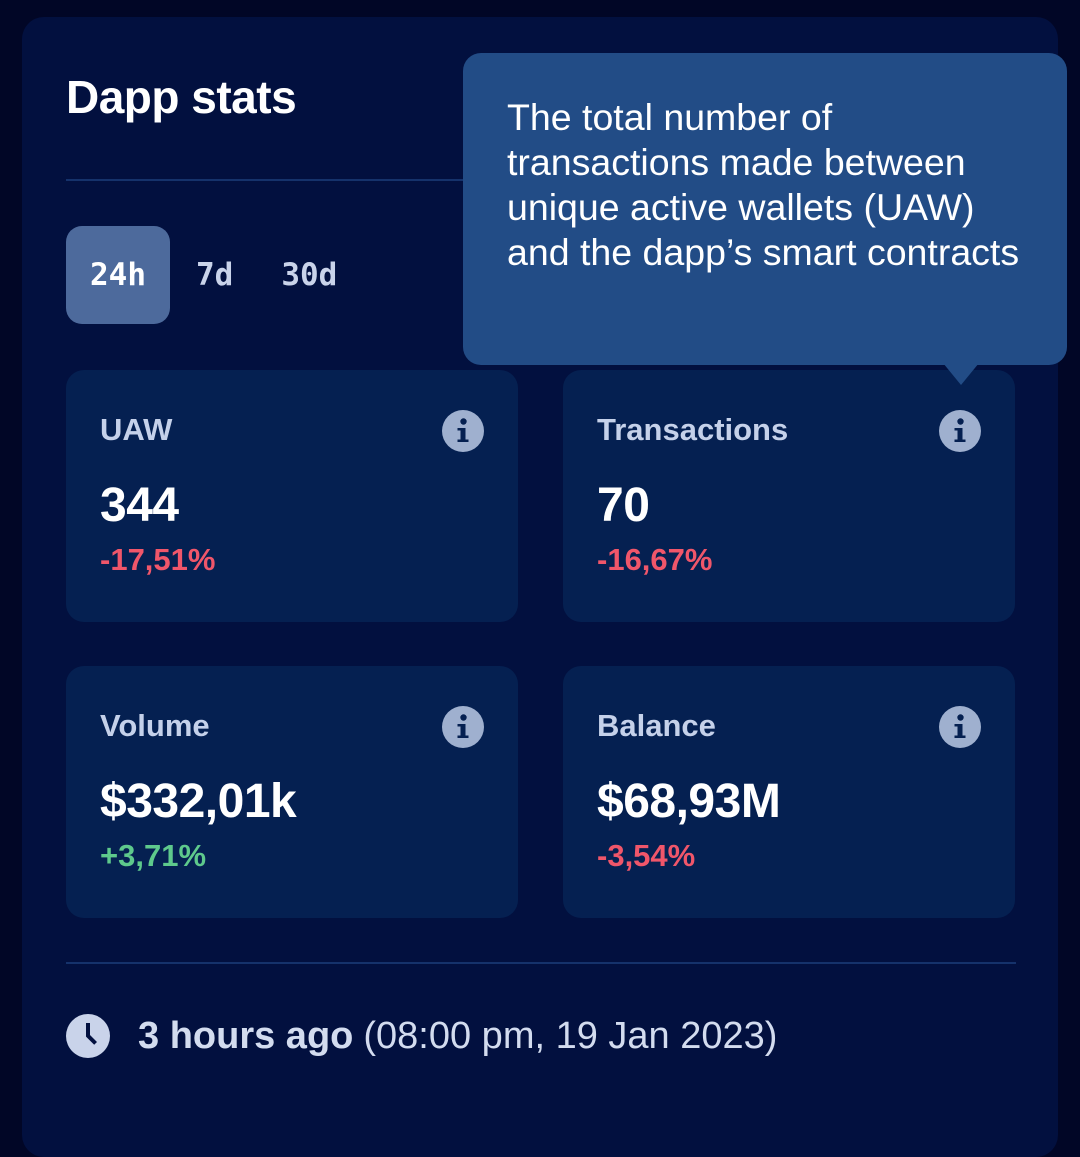 The width and height of the screenshot is (1080, 1157). I want to click on stat-card-balance: Balance $68,93M -3,54%, so click(789, 792).